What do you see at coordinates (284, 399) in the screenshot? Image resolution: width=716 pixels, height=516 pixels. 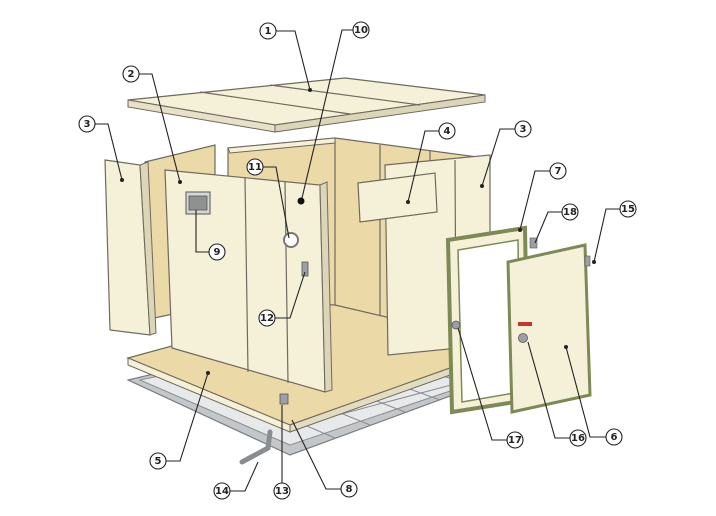 I see `drain-fitting-icon` at bounding box center [284, 399].